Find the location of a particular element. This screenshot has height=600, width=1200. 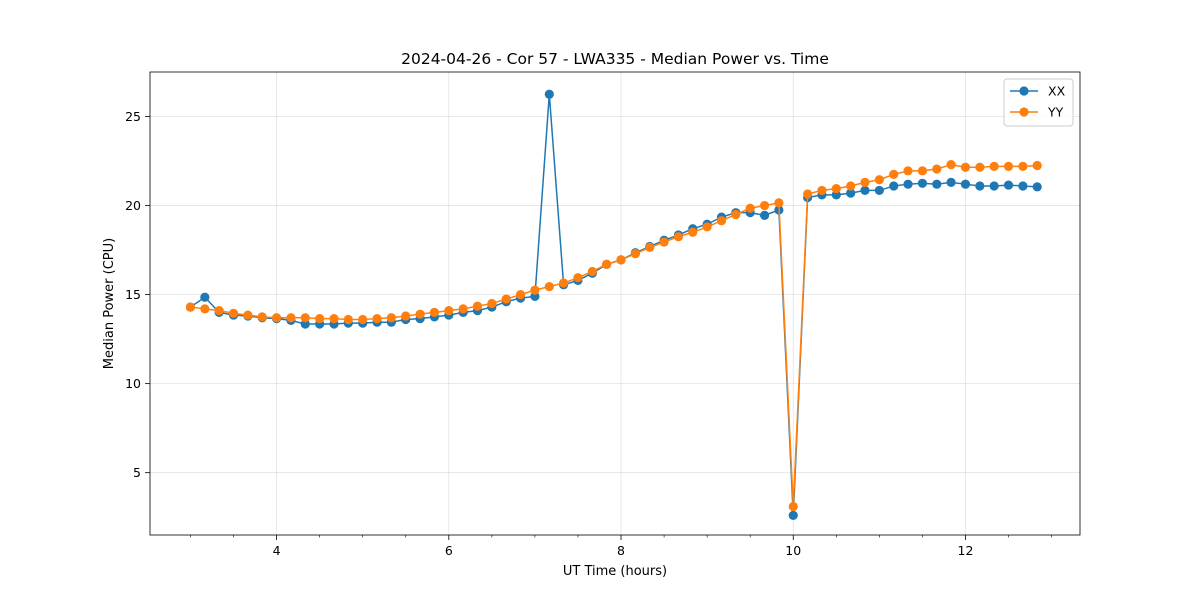

x-tick-label: 6 is located at coordinates (449, 550).